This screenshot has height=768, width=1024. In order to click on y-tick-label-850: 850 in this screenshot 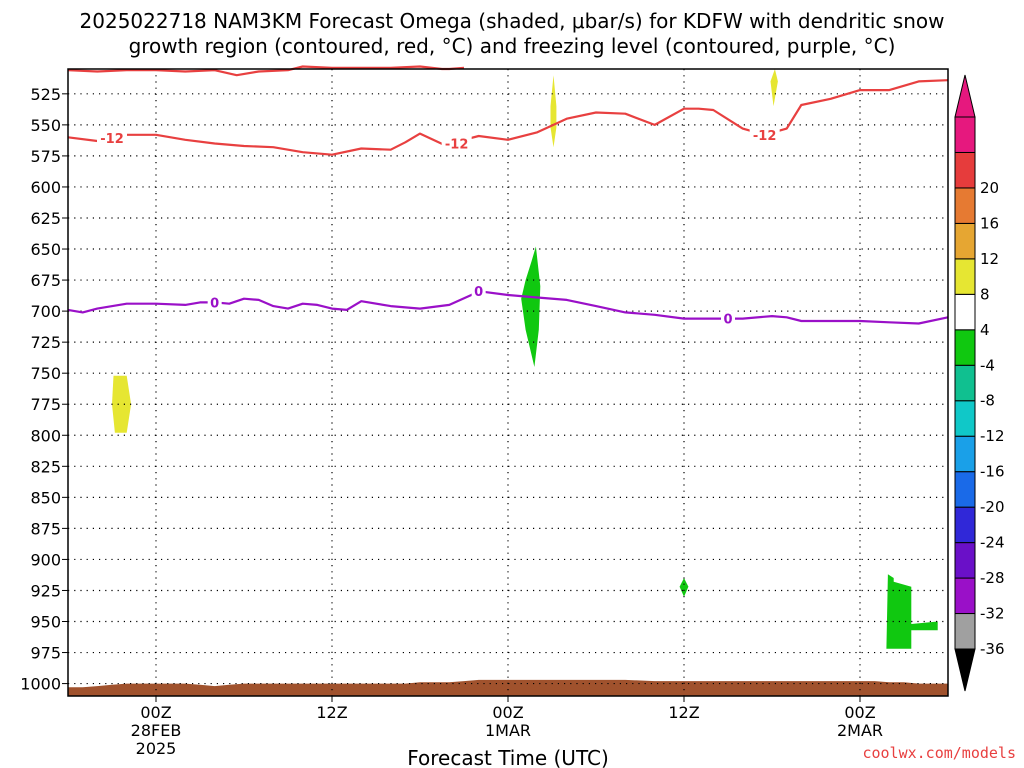, I will do `click(45, 497)`.